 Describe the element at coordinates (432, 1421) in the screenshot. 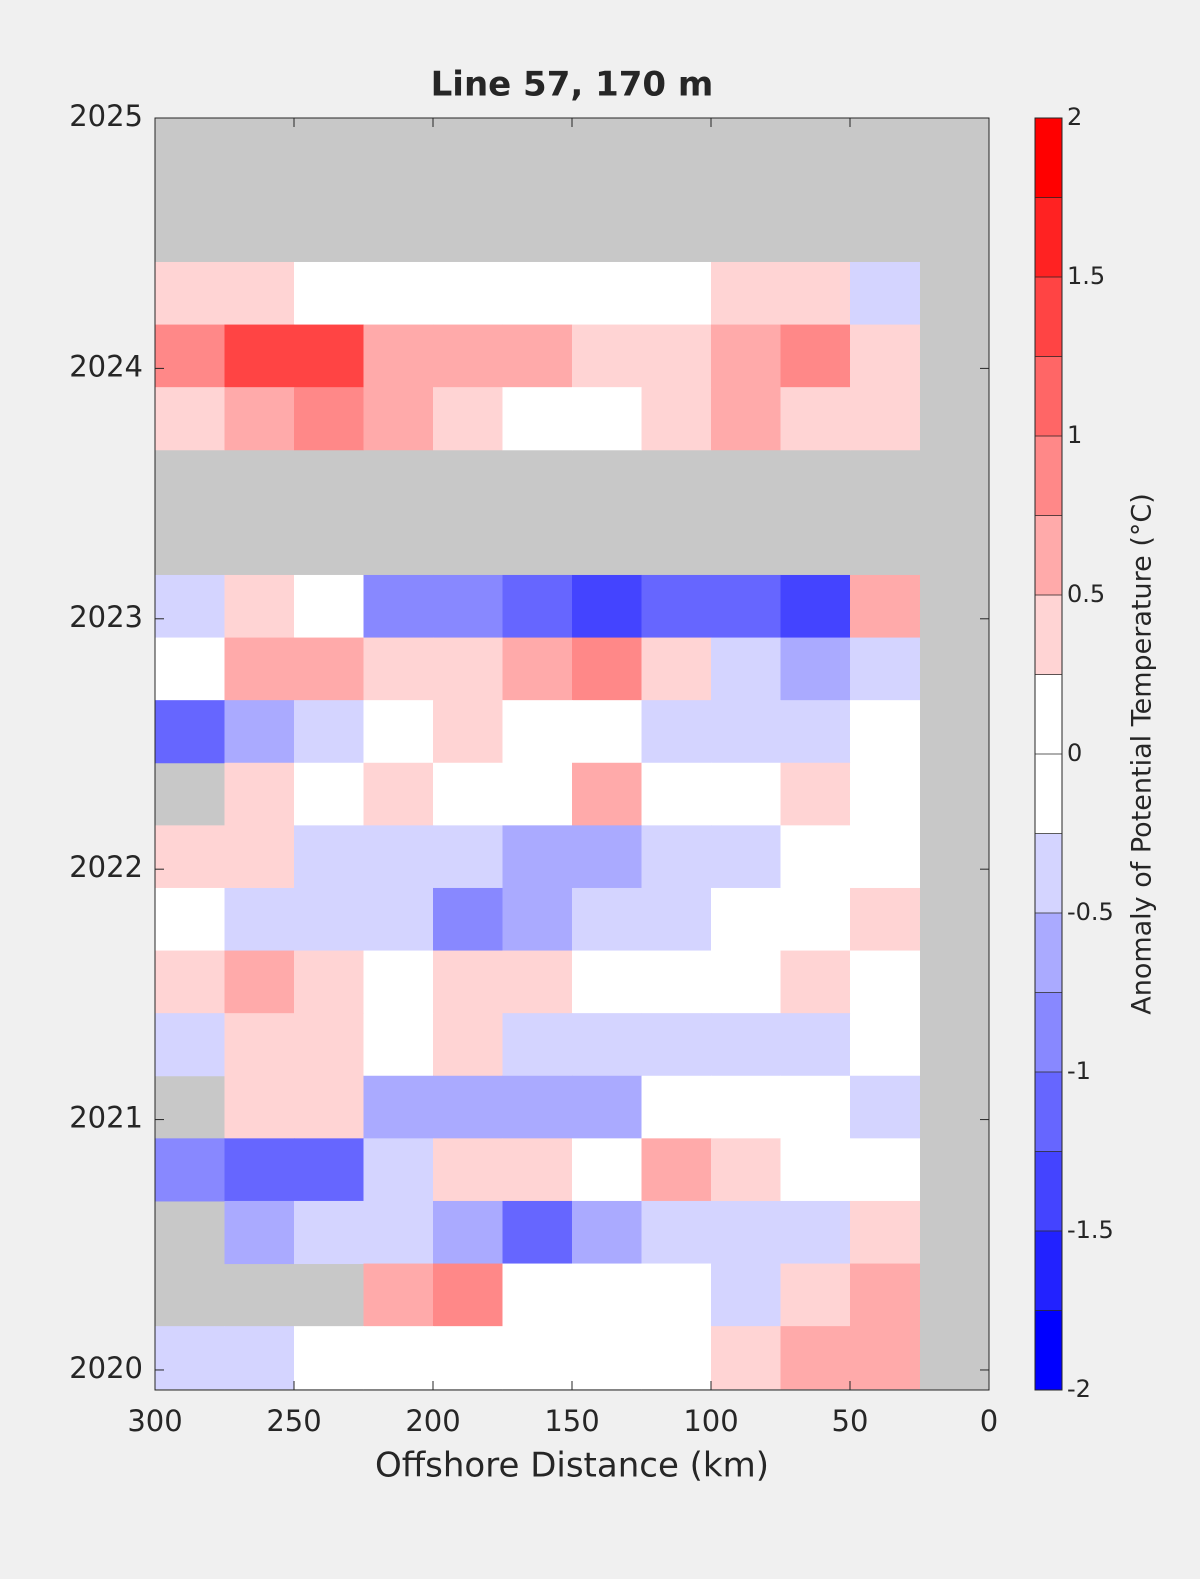

I see `x-tick-label: 200` at that location.